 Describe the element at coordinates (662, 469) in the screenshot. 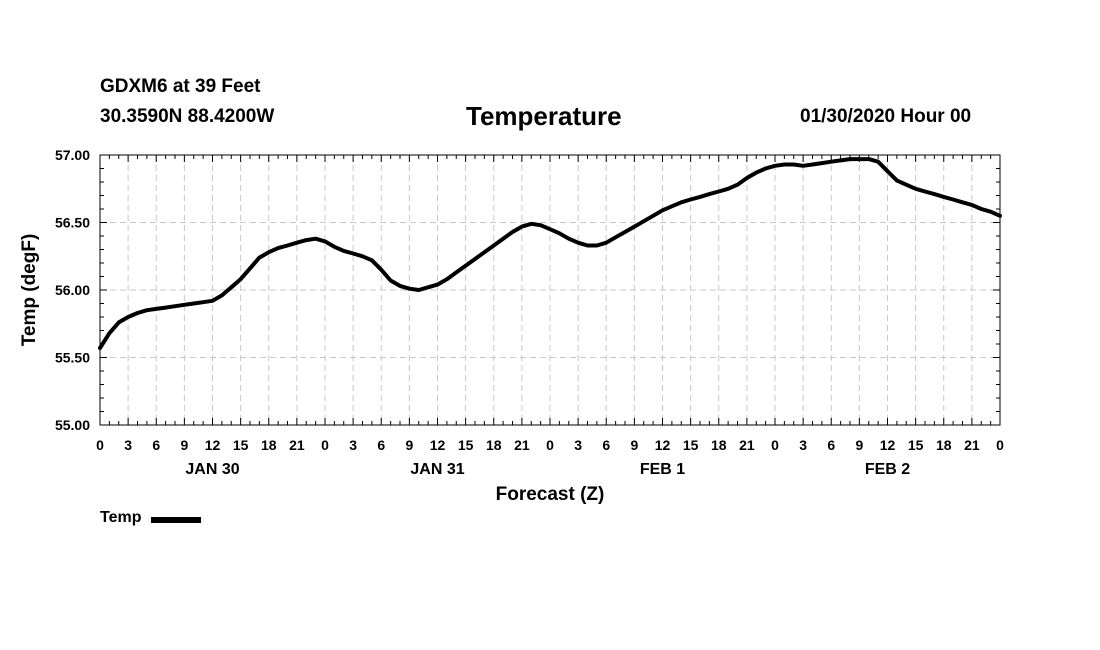

I see `day-label: FEB 1` at that location.